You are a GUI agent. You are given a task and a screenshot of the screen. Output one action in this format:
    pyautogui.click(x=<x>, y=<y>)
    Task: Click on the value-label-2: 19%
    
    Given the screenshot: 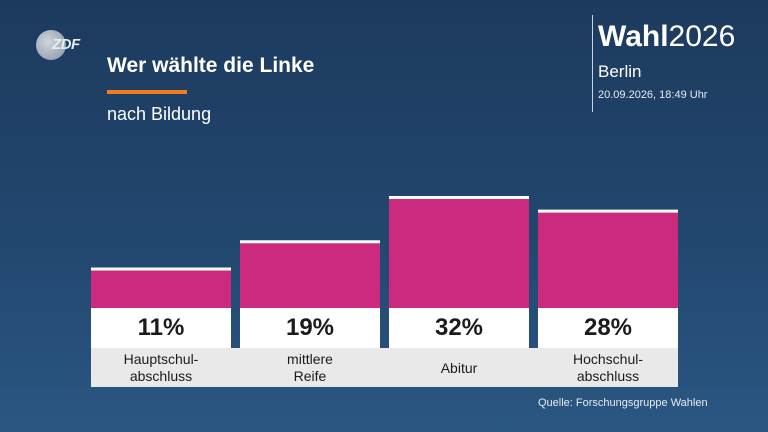 What is the action you would take?
    pyautogui.click(x=310, y=327)
    